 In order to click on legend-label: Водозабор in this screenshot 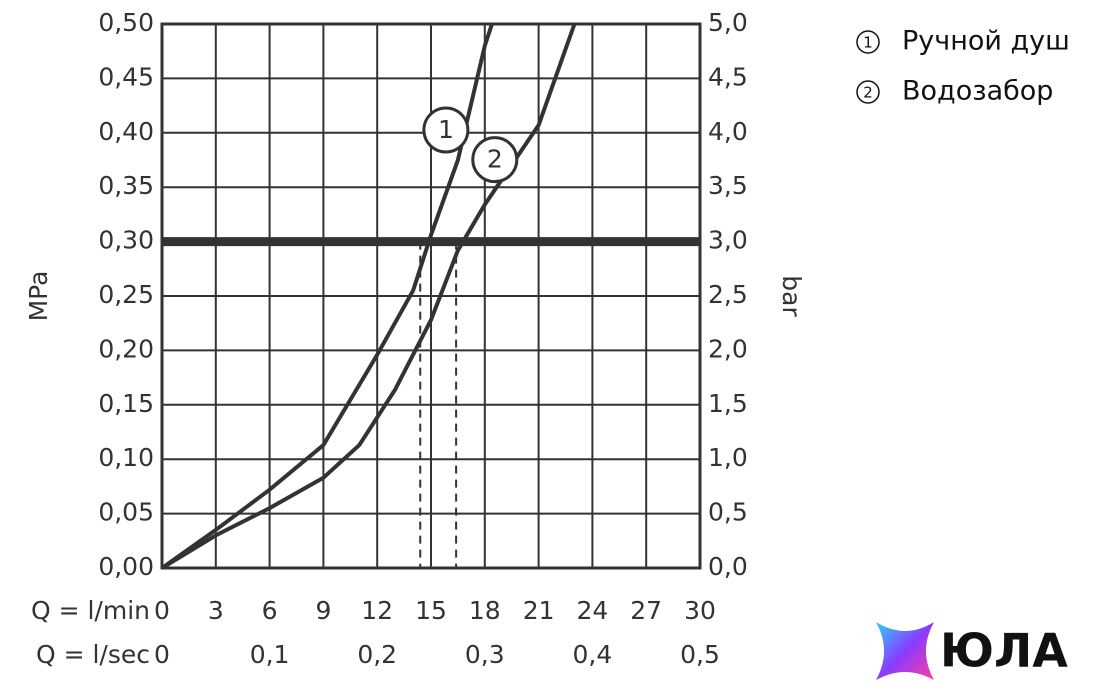, I will do `click(977, 91)`.